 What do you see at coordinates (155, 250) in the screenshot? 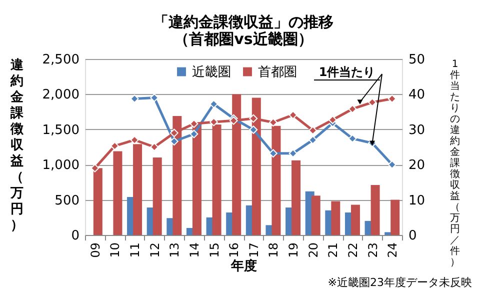
I see `x-tick-label: 12` at bounding box center [155, 250].